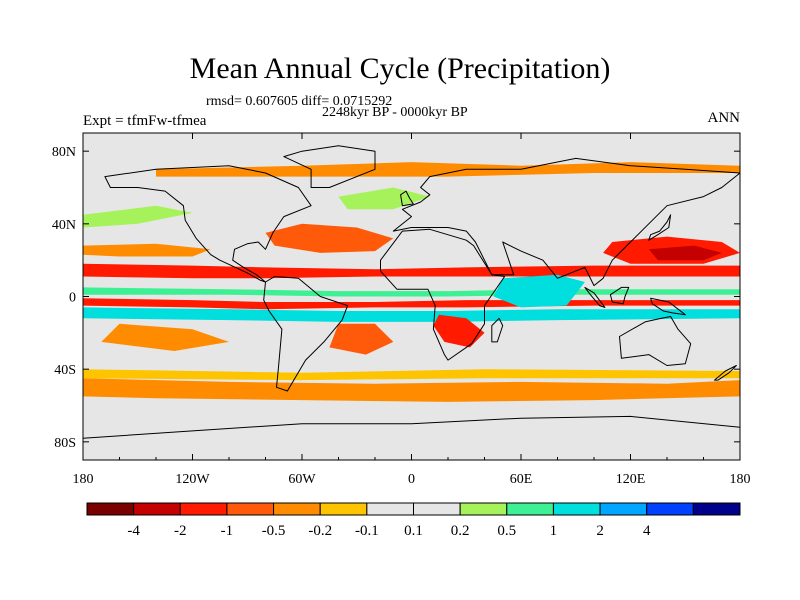 The height and width of the screenshot is (600, 800). I want to click on y-tick-label: 80S, so click(65, 443).